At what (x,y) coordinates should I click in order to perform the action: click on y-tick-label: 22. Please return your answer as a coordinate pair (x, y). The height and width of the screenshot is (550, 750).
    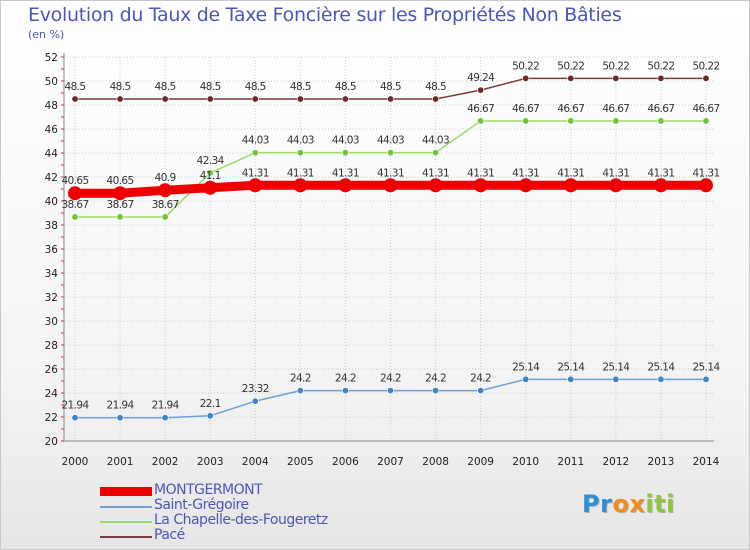
    Looking at the image, I should click on (51, 418).